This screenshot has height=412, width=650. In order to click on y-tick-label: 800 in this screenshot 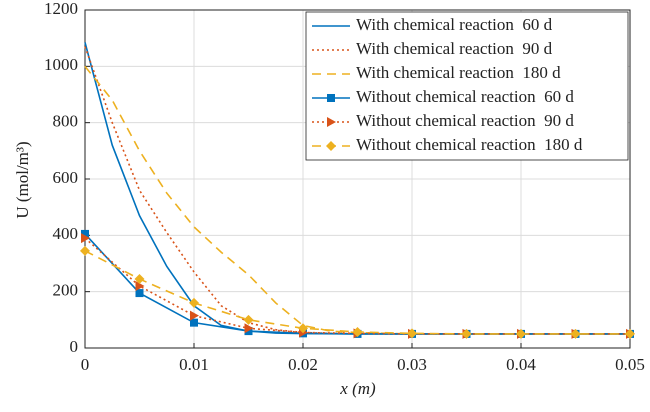, I will do `click(66, 121)`.